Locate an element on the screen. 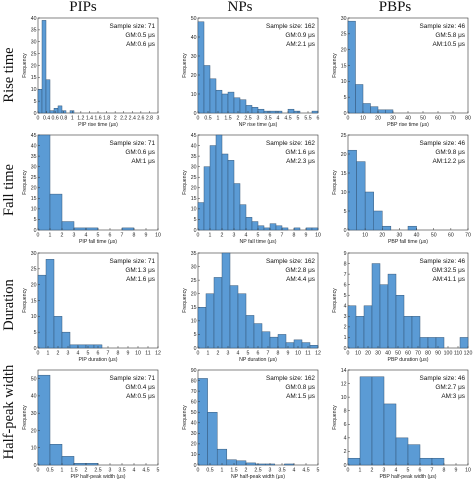 Image resolution: width=474 pixels, height=481 pixels. pbp-duration-ytick-label: 6 is located at coordinates (345, 285).